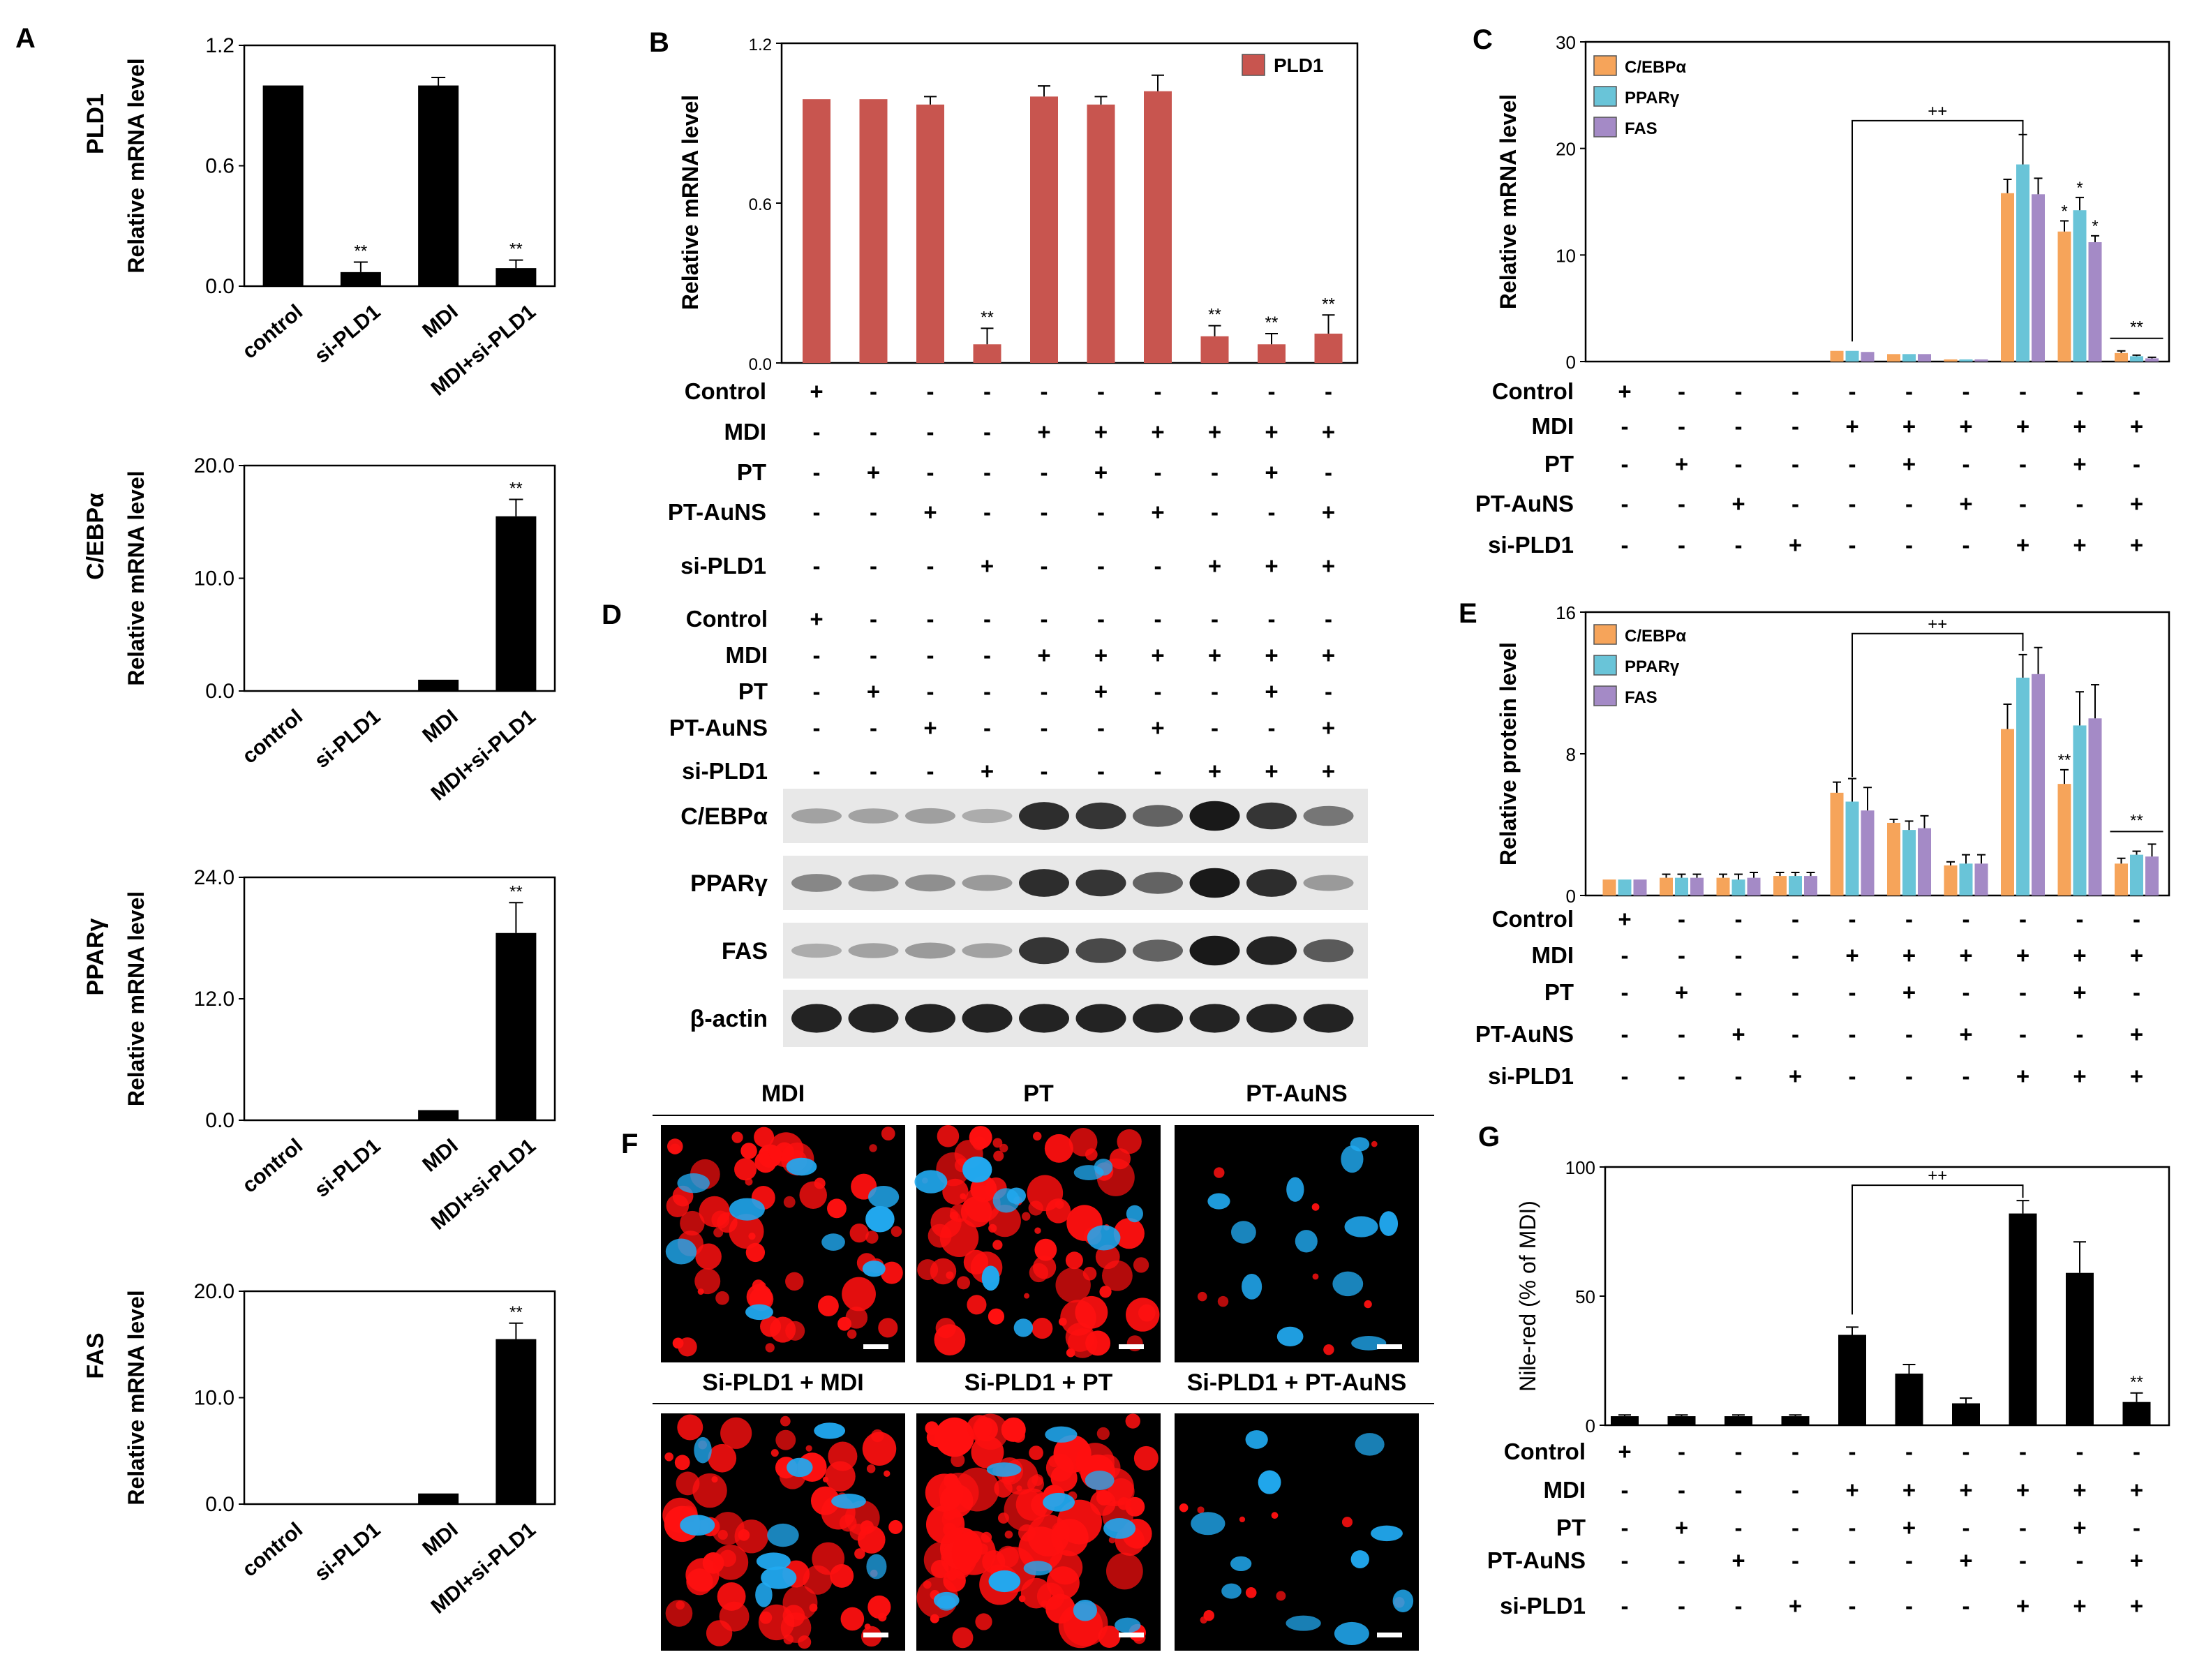  What do you see at coordinates (760, 204) in the screenshot?
I see `y-tick-label: 0.6` at bounding box center [760, 204].